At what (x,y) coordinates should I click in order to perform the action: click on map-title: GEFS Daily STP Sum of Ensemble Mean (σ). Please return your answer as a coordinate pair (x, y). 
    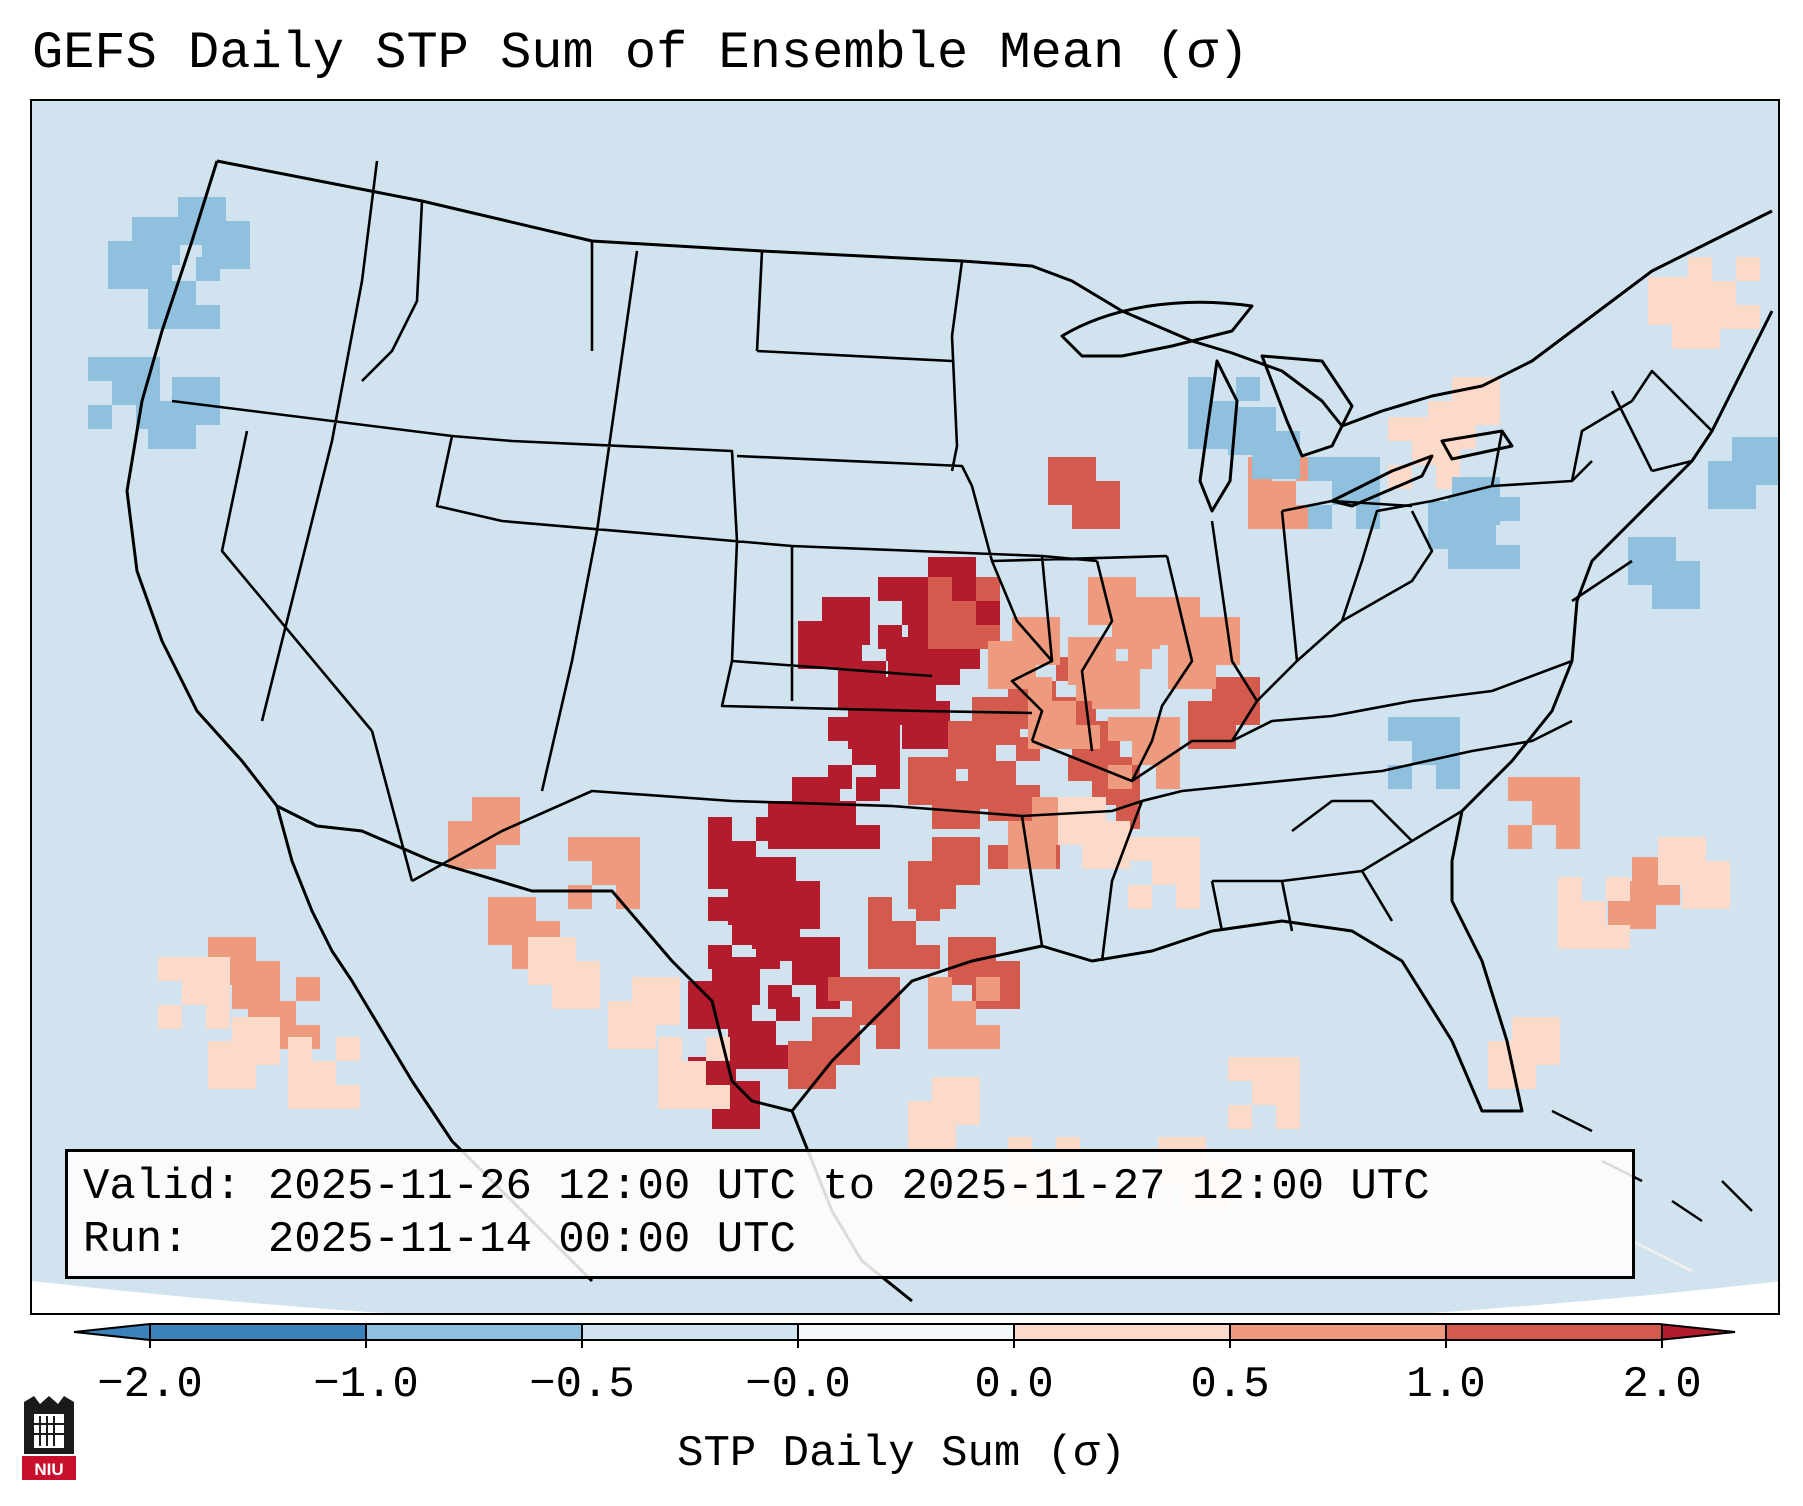
    Looking at the image, I should click on (640, 53).